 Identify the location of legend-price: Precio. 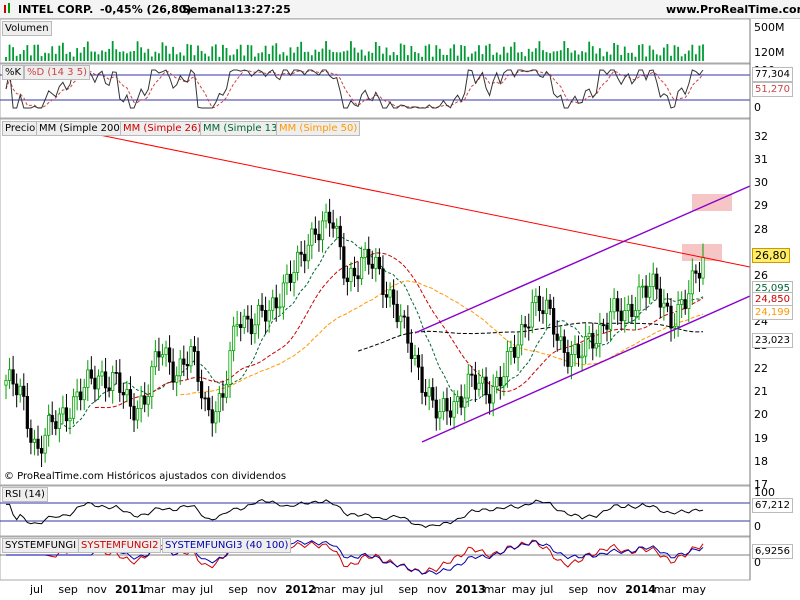
(20, 128).